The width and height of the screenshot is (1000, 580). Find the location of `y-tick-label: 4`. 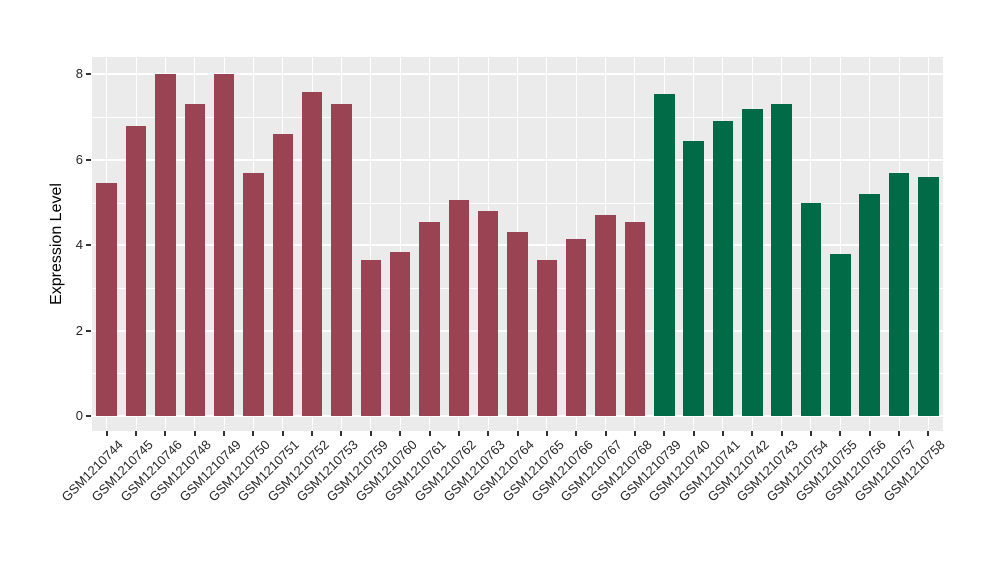

y-tick-label: 4 is located at coordinates (79, 245).